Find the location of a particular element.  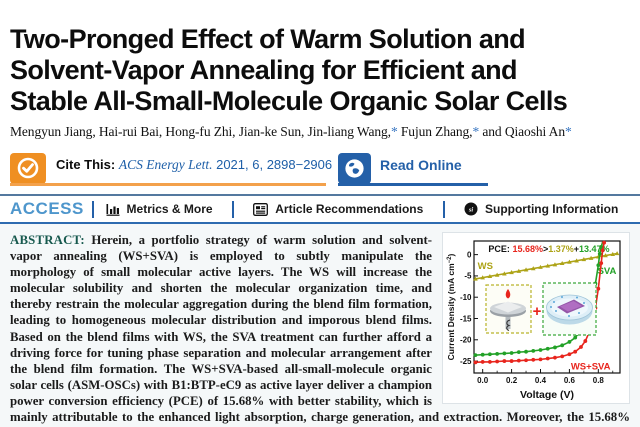

author-names: Fujun Zhang, is located at coordinates (435, 131).